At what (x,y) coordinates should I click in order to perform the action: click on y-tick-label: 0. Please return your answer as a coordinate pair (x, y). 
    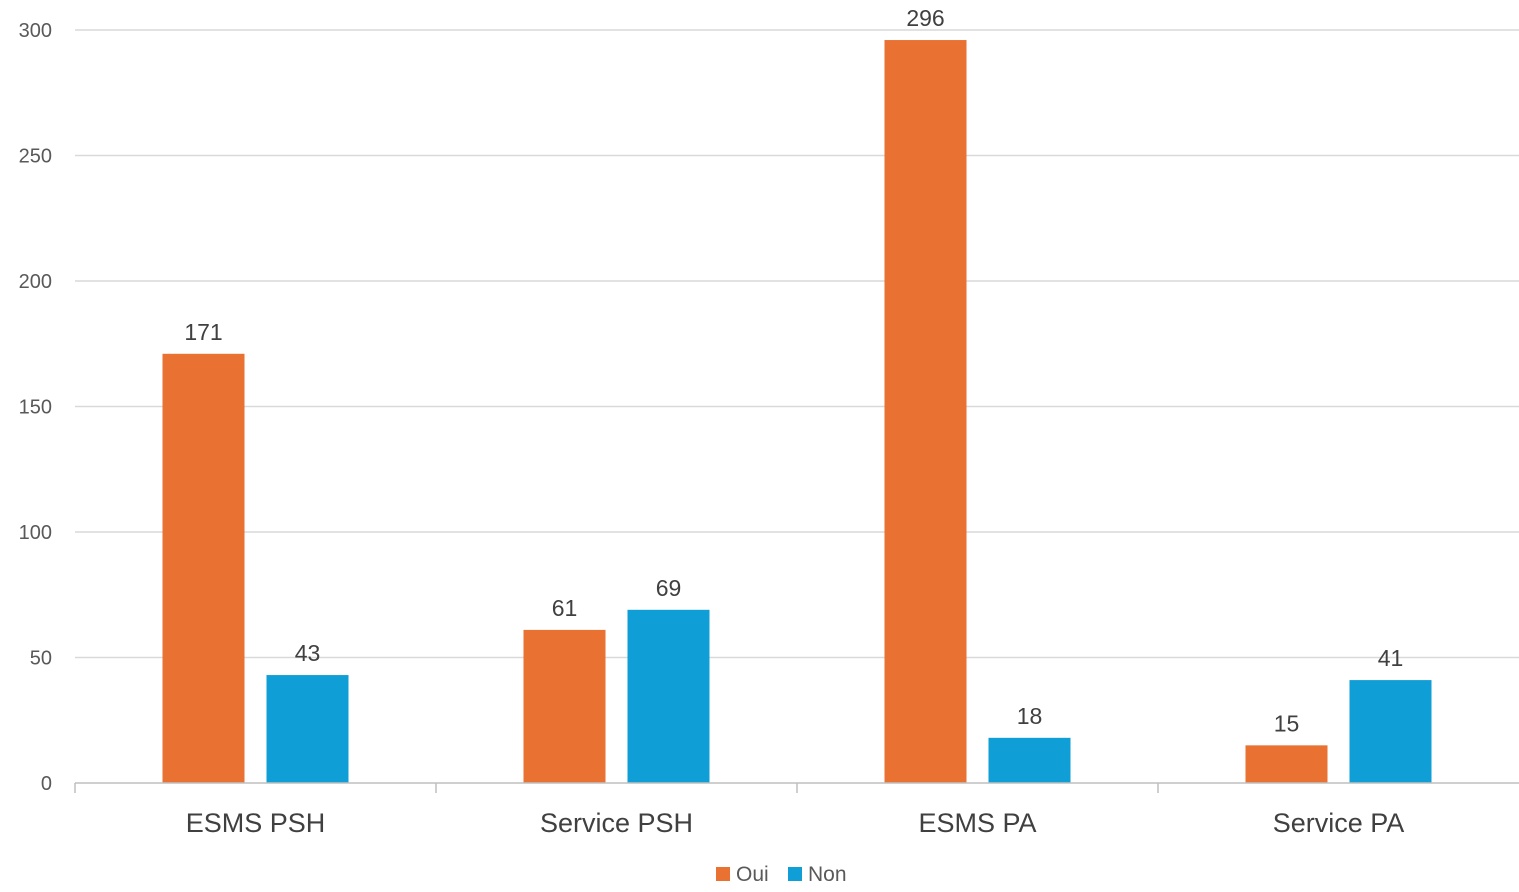
    Looking at the image, I should click on (46, 784).